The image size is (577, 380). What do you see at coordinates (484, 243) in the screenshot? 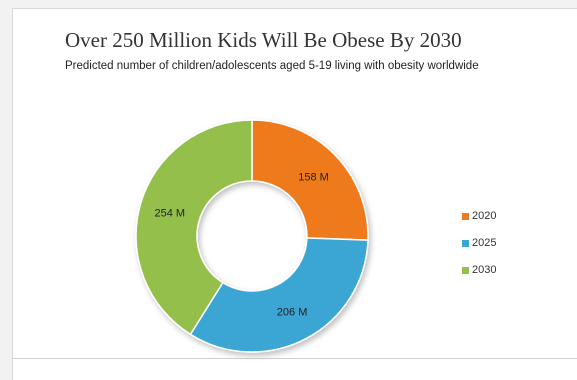
I see `legend-label-2025: 2025` at bounding box center [484, 243].